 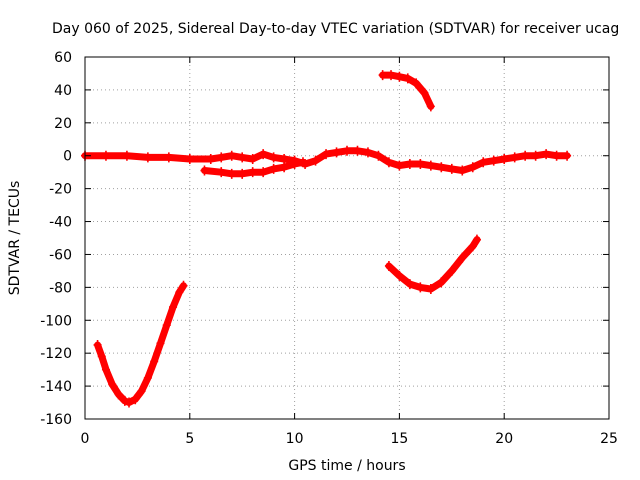 I want to click on y-tick-label: -40, so click(x=60, y=223).